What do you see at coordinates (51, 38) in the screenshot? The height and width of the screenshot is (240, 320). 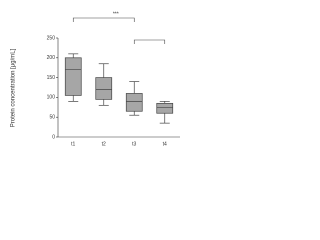 I see `y-tick-label: 250` at bounding box center [51, 38].